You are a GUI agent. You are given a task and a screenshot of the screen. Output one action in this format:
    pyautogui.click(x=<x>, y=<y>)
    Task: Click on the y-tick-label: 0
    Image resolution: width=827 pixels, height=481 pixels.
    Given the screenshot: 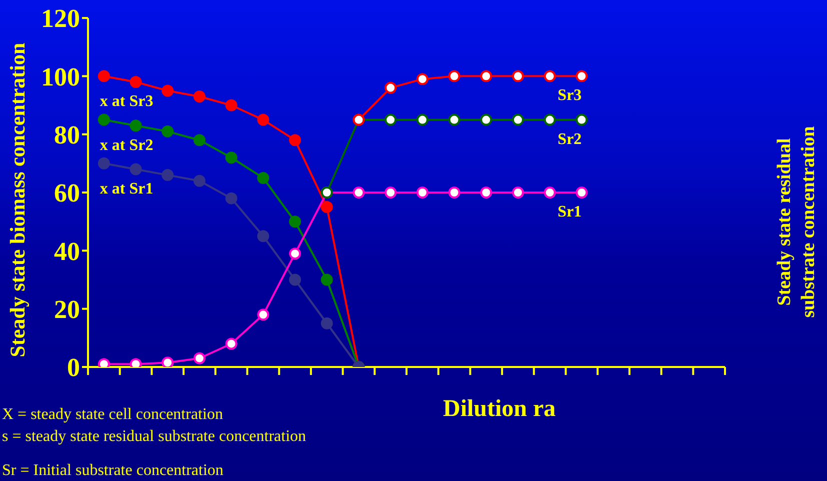 What is the action you would take?
    pyautogui.click(x=73, y=367)
    